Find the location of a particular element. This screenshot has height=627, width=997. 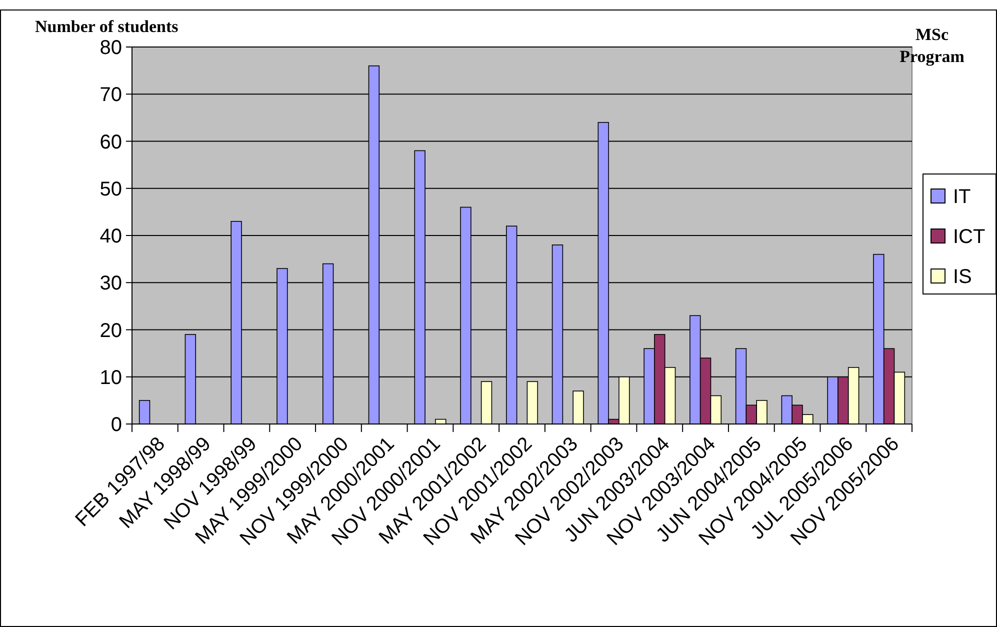

y-tick-label: 40 is located at coordinates (111, 237).